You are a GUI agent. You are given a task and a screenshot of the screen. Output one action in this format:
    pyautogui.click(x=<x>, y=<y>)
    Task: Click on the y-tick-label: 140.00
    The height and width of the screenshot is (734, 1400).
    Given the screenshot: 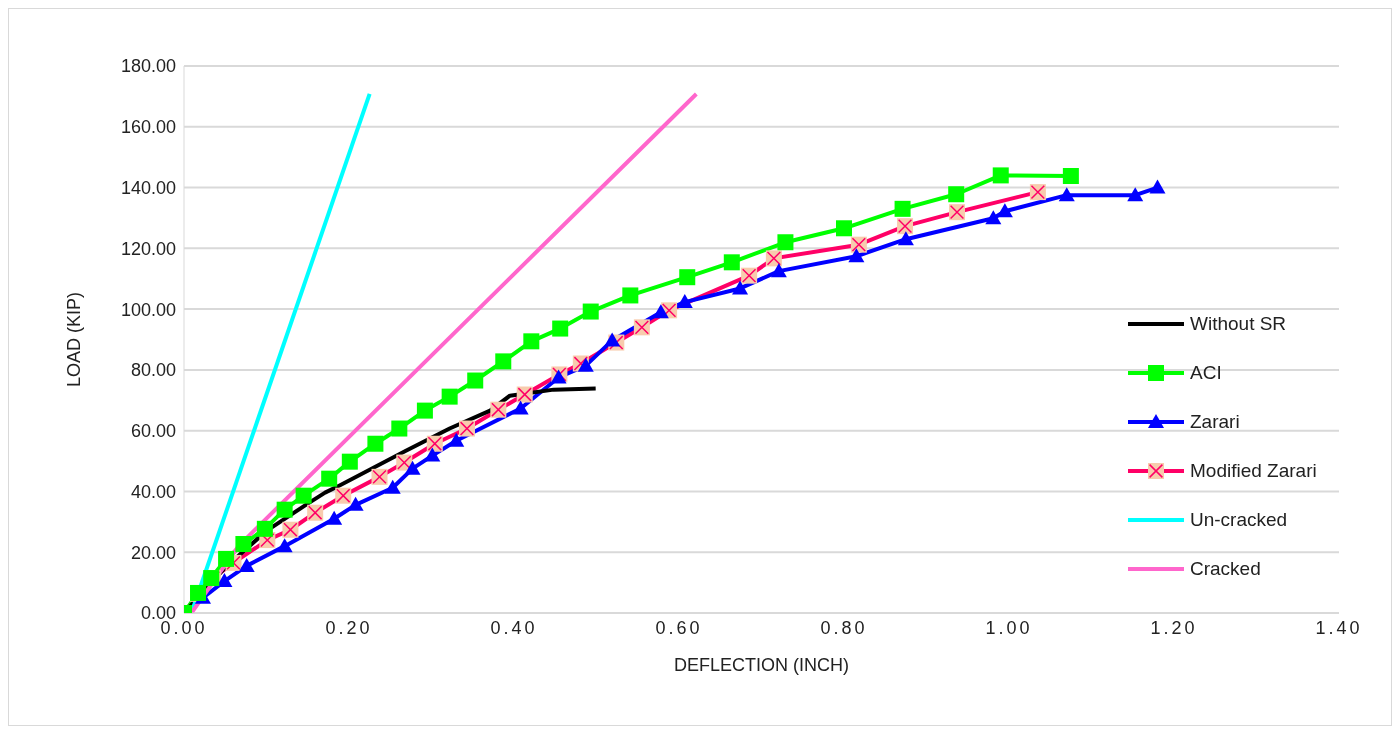 What is the action you would take?
    pyautogui.click(x=148, y=187)
    